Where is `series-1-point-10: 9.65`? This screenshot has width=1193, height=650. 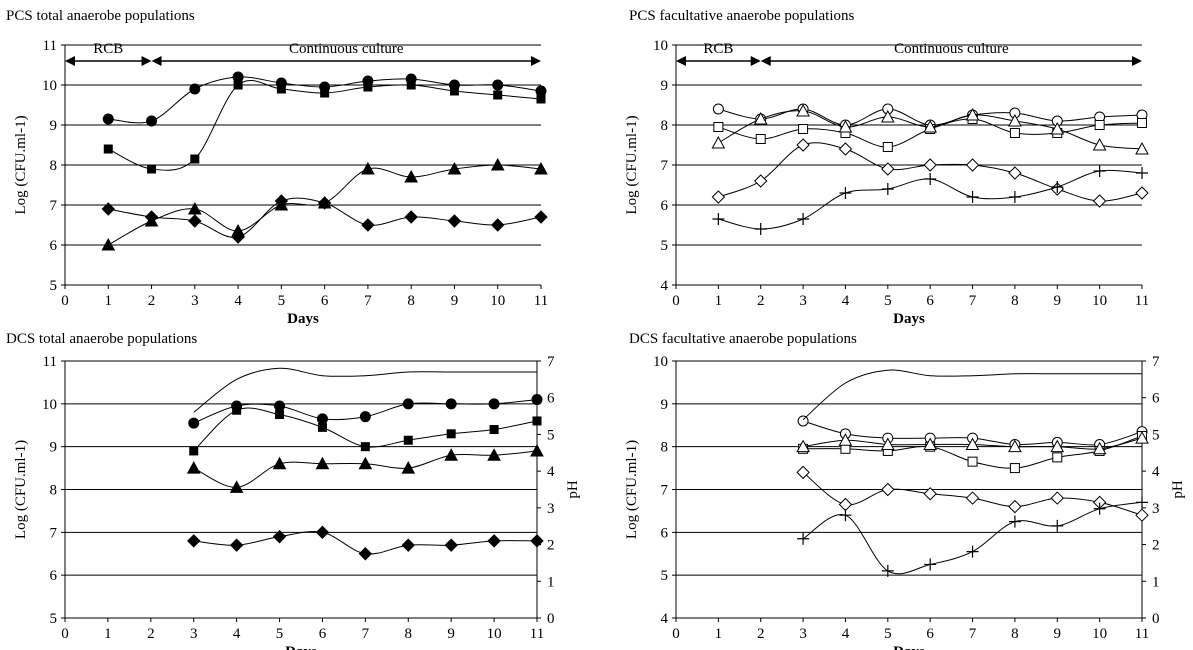
series-1-point-10: 9.65 is located at coordinates (541, 99).